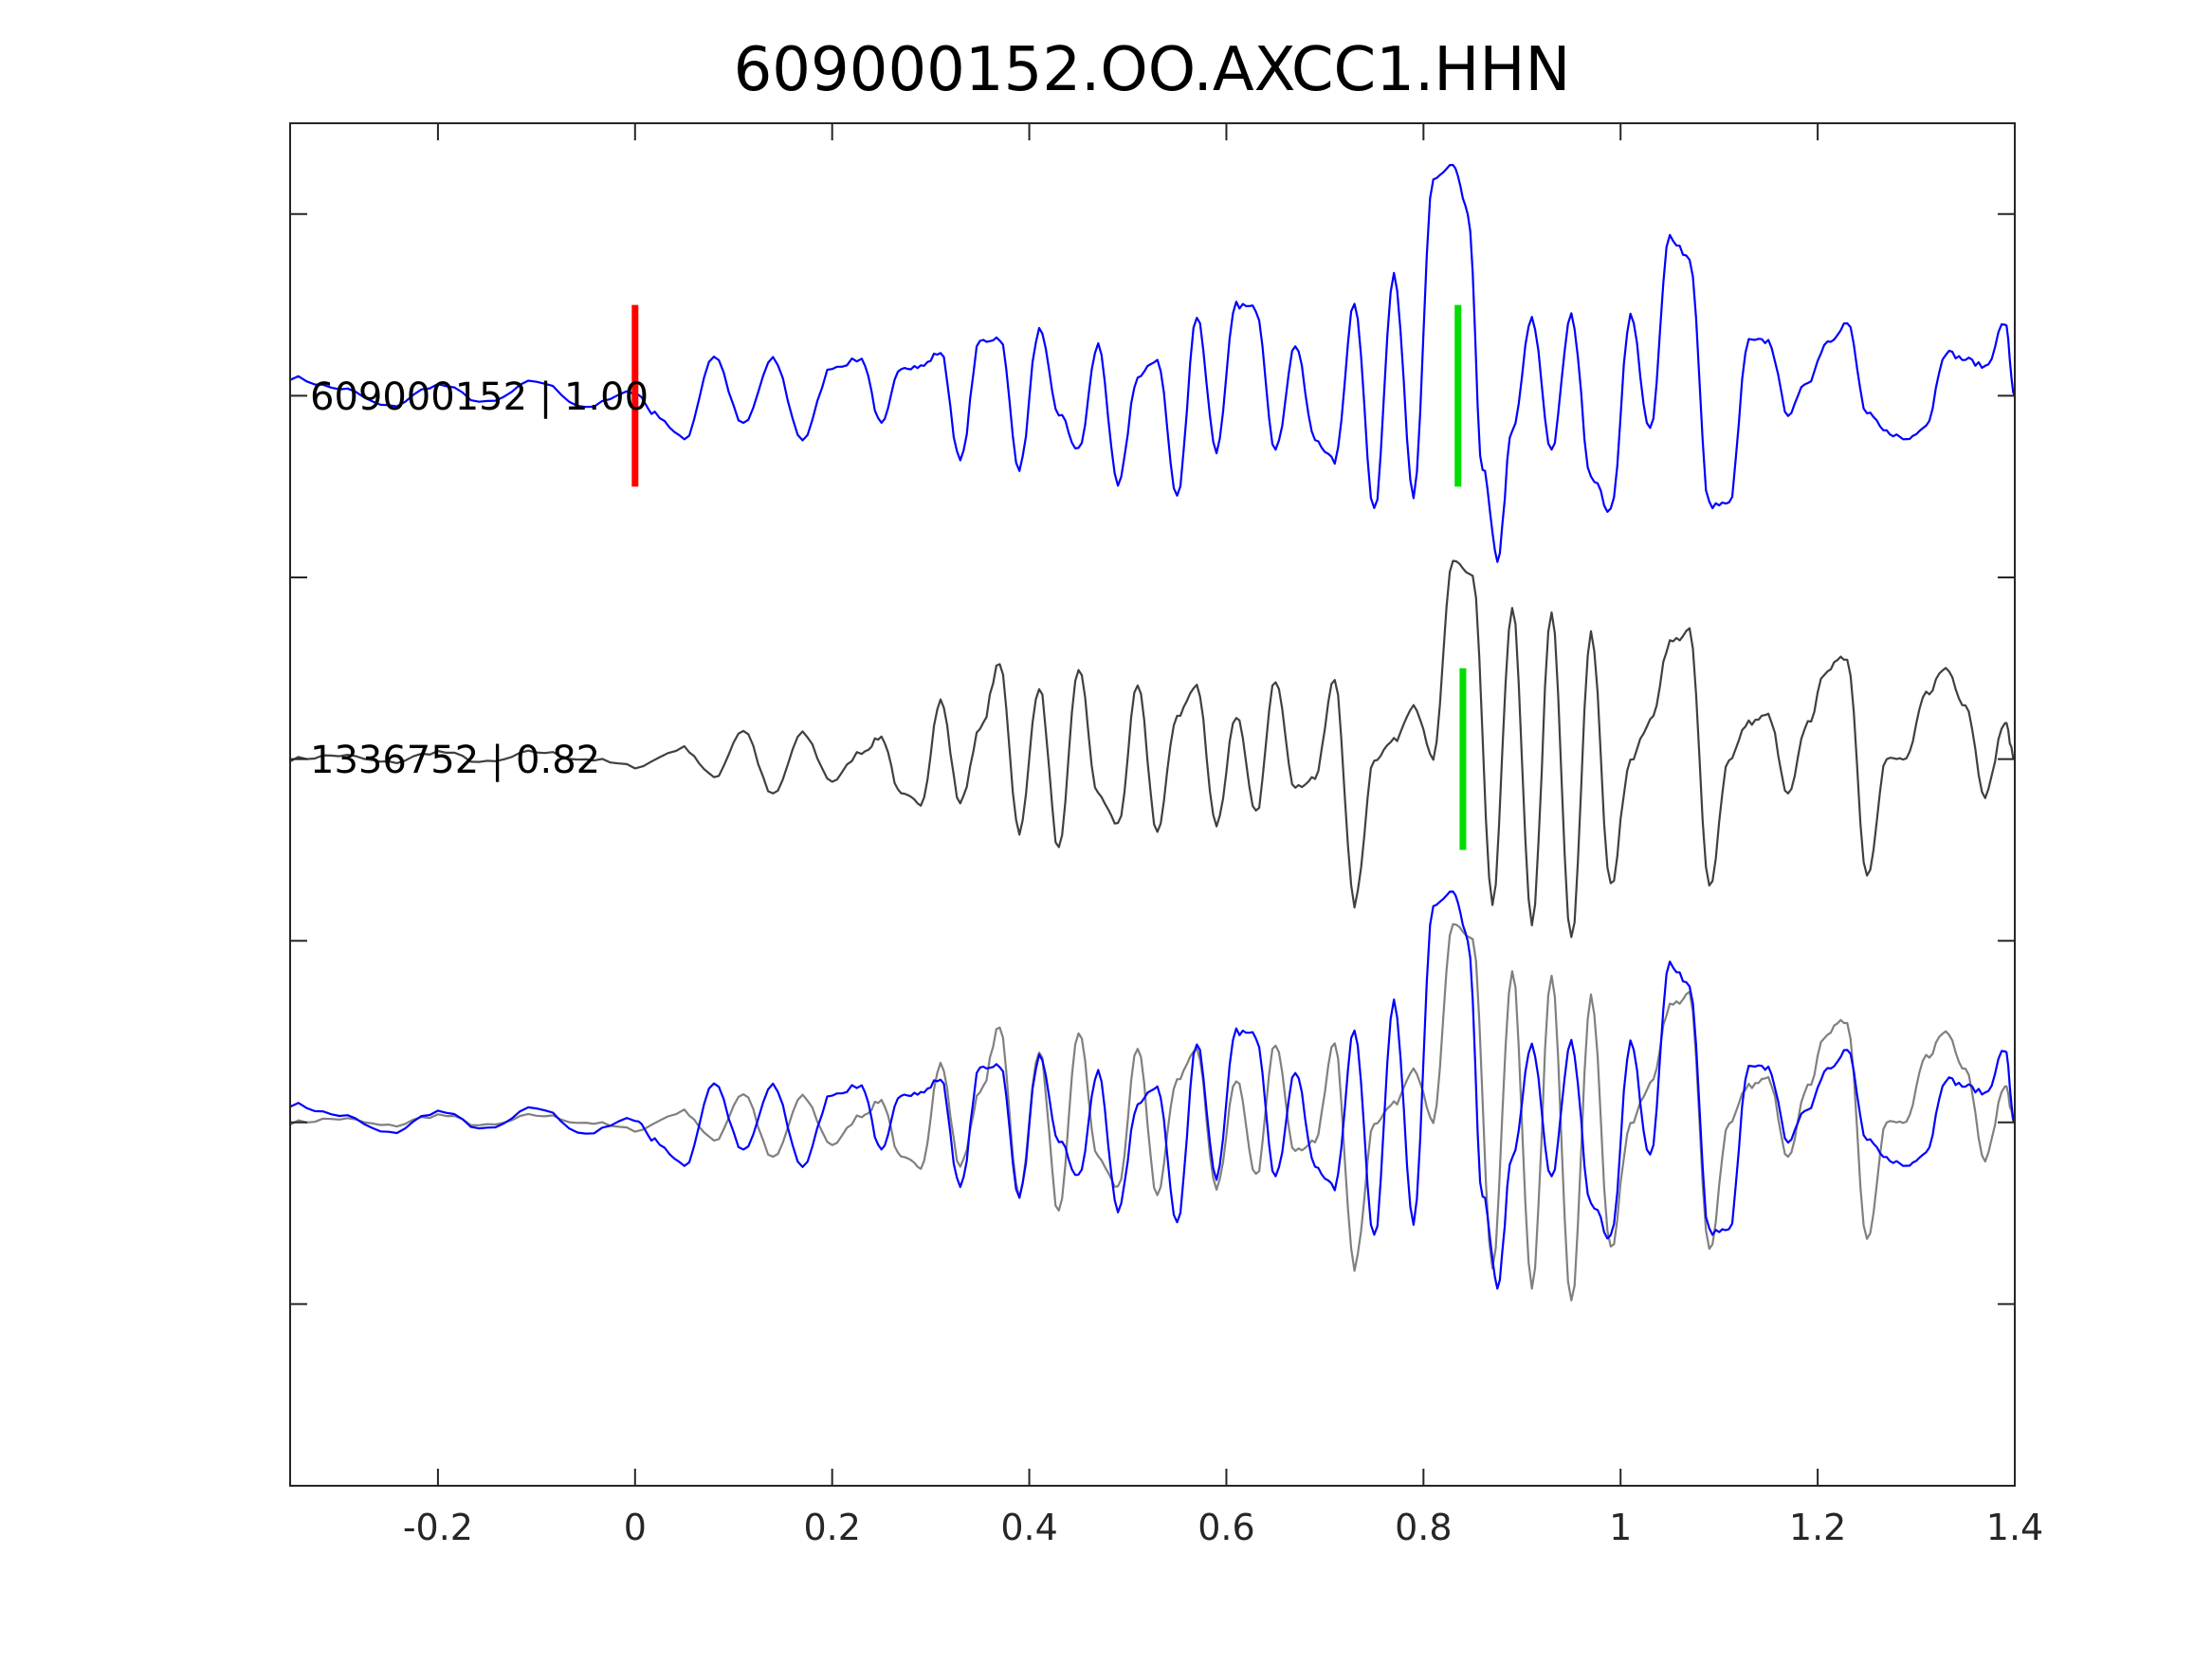 Image resolution: width=2212 pixels, height=1664 pixels. I want to click on x-tick-label: 0.2, so click(831, 1527).